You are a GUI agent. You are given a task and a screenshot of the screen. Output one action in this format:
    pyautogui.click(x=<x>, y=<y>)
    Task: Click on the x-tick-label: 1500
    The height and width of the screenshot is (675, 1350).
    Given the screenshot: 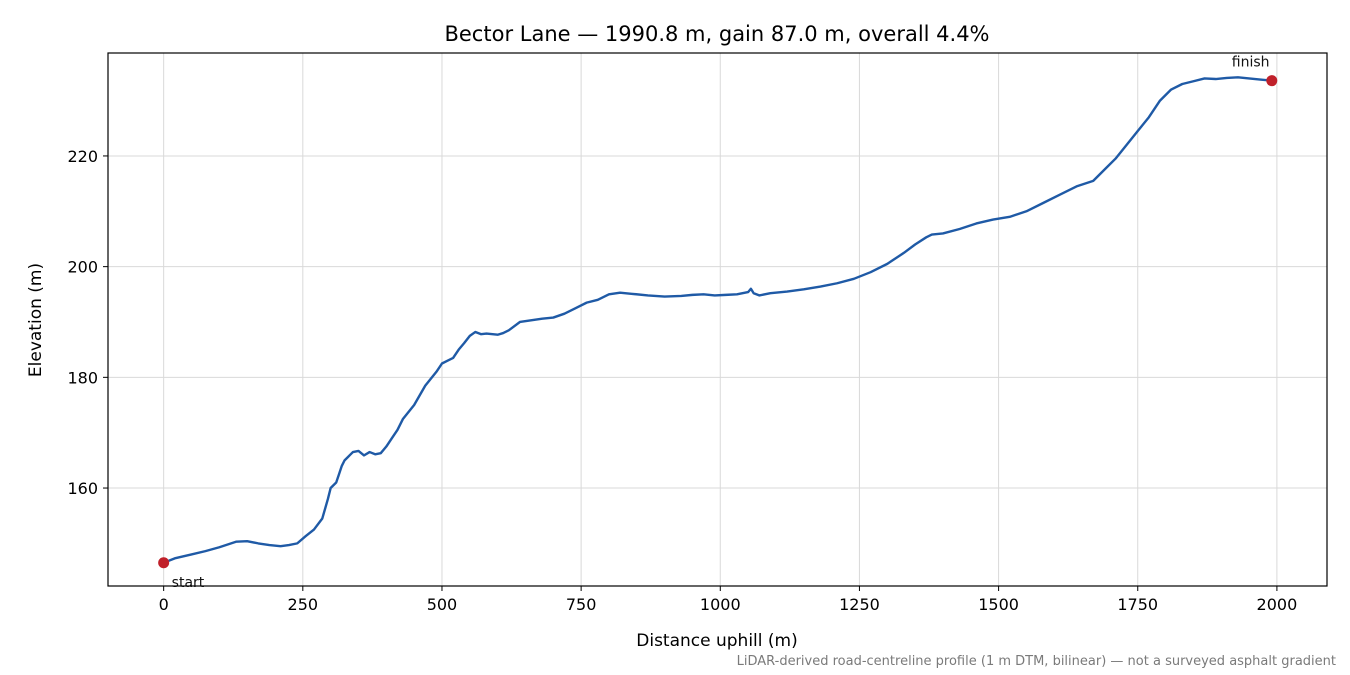 What is the action you would take?
    pyautogui.click(x=998, y=604)
    